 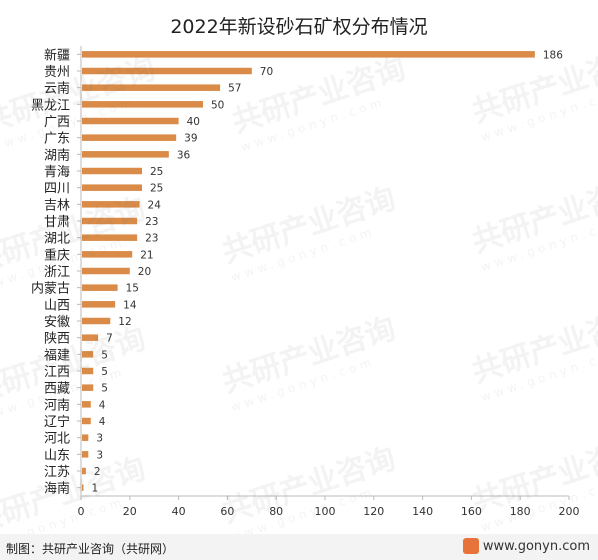 I want to click on x-tick-label: 40, so click(x=179, y=511).